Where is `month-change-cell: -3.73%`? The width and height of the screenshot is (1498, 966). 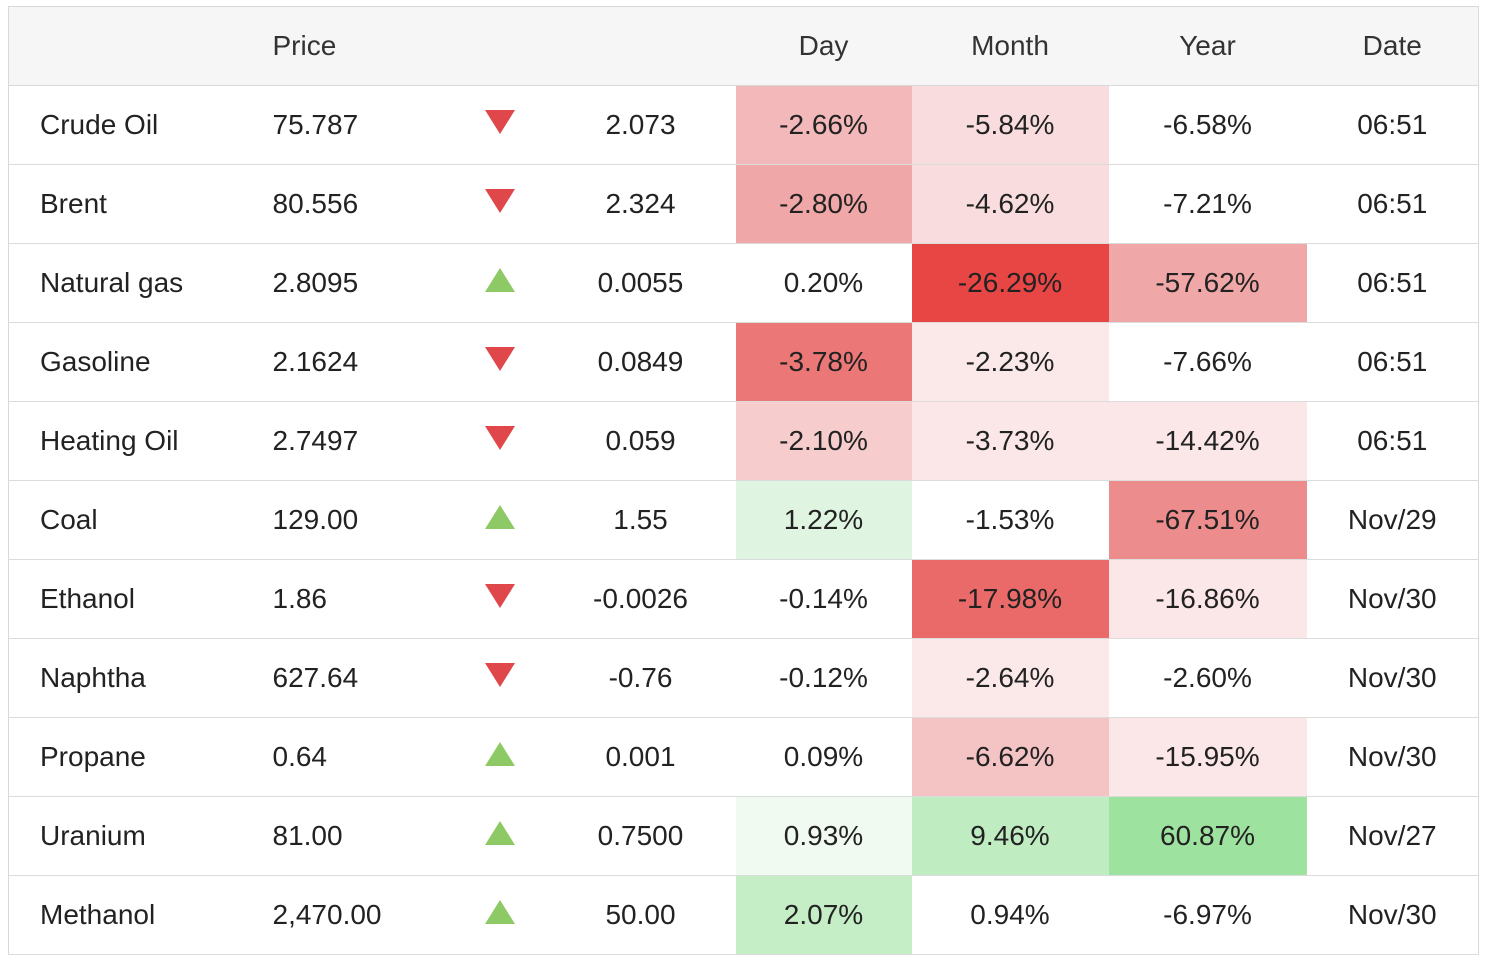
month-change-cell: -3.73% is located at coordinates (1010, 441).